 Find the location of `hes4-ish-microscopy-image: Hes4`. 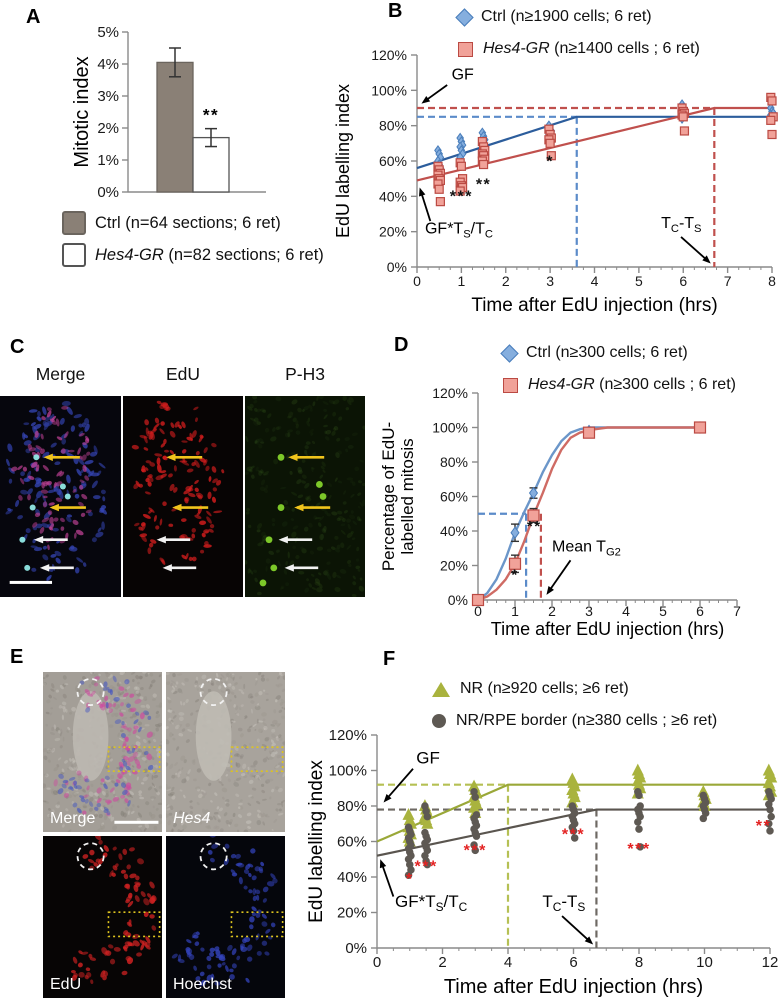

hes4-ish-microscopy-image: Hes4 is located at coordinates (225, 752).